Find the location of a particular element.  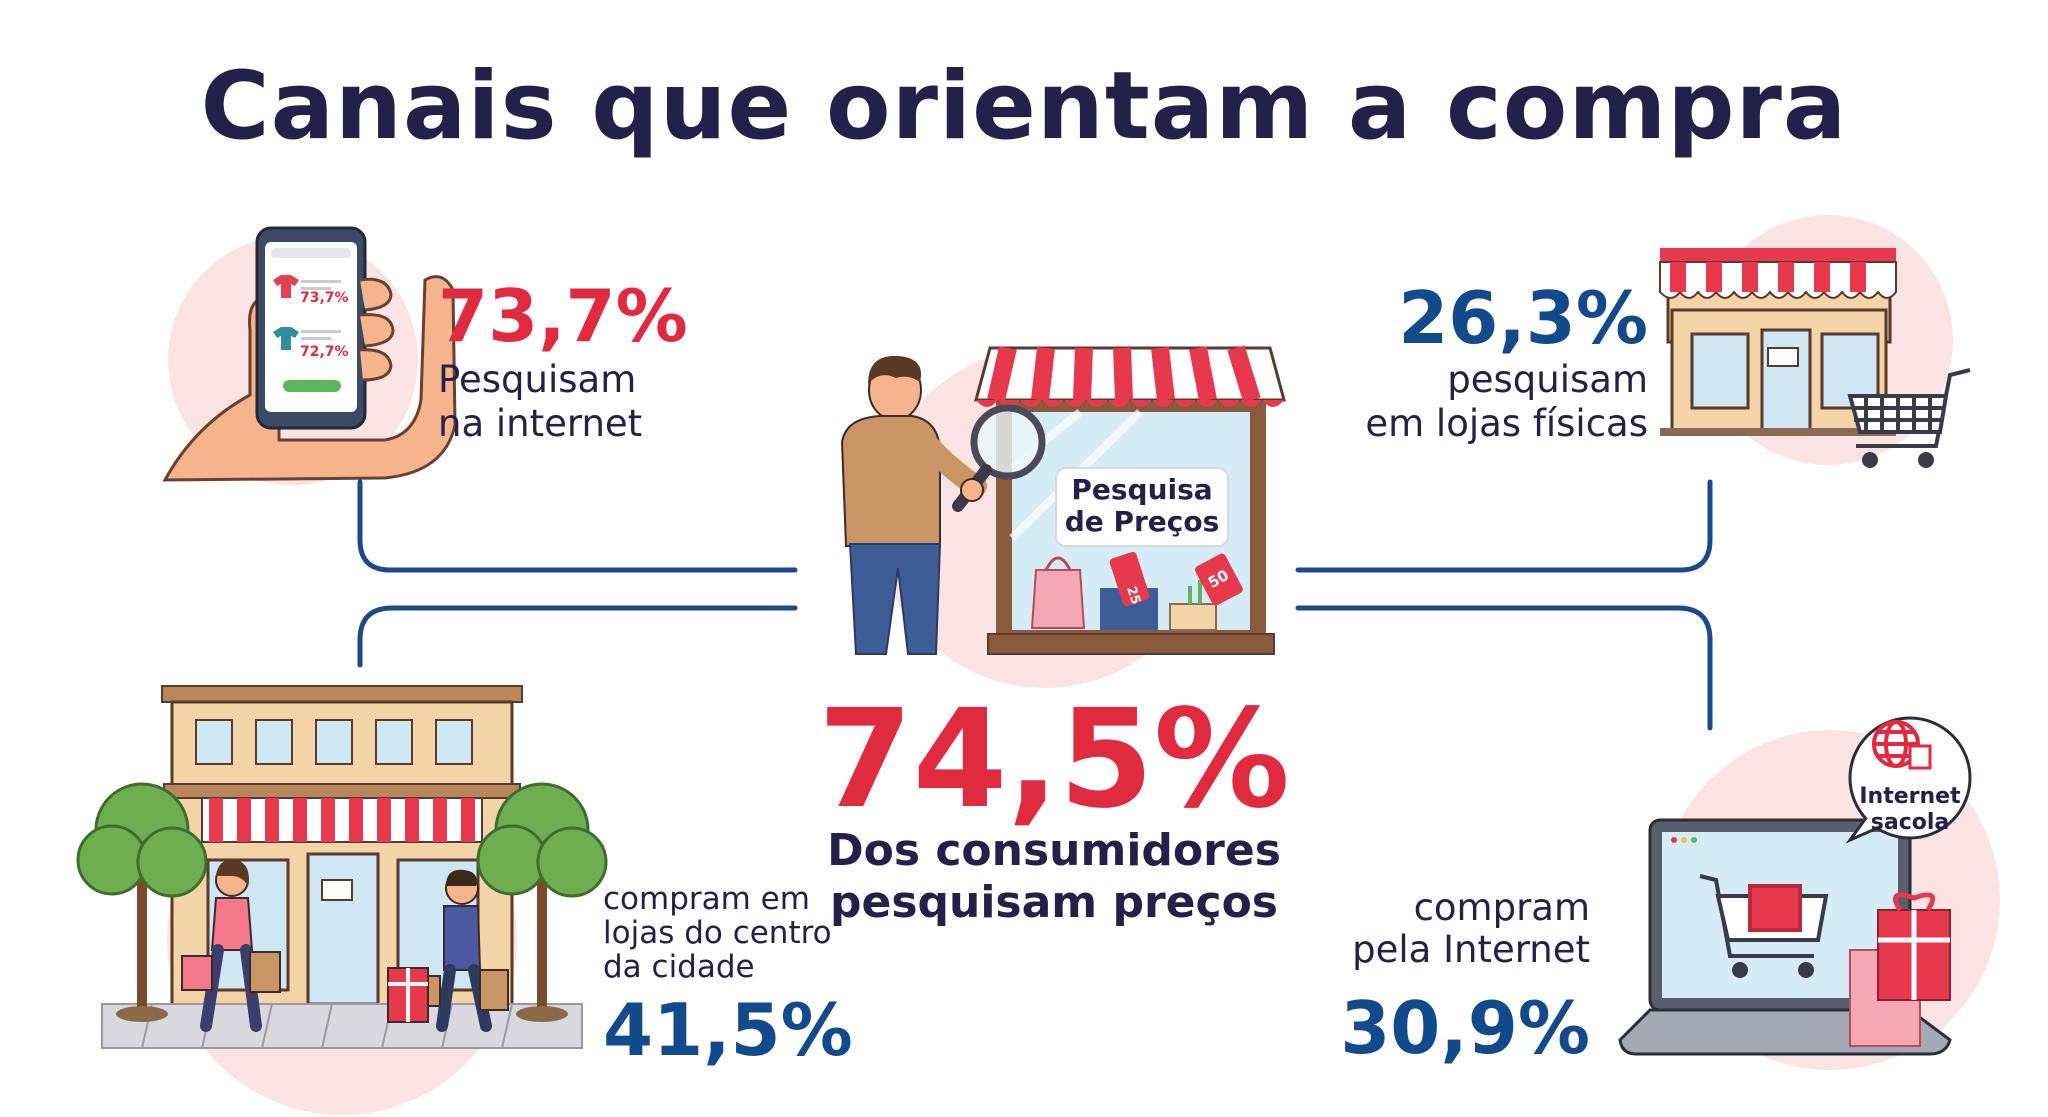

tree-left-icon is located at coordinates (142, 902).